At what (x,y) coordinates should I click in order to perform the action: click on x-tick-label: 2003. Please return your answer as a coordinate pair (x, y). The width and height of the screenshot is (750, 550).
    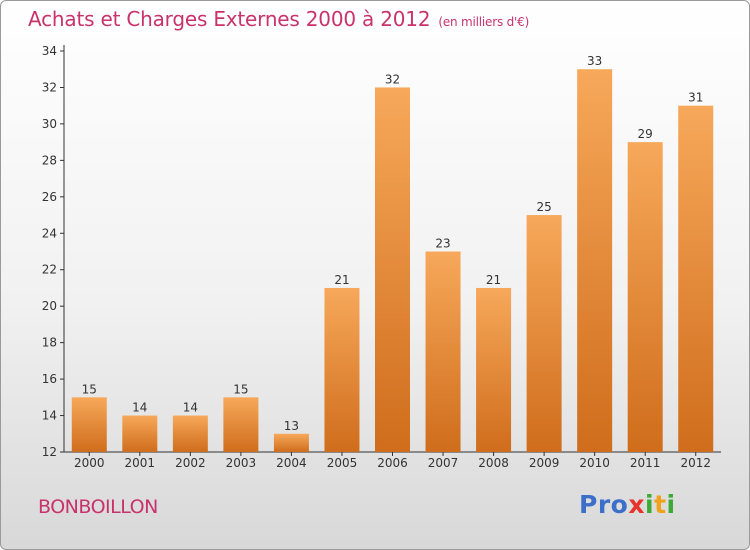
    Looking at the image, I should click on (241, 463).